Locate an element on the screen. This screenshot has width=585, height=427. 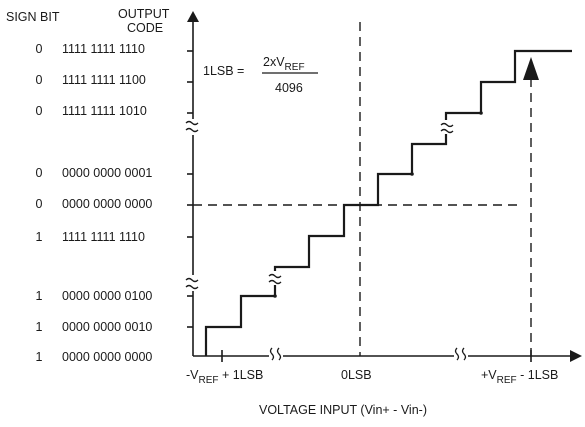
formula-numerator-main: 2xV is located at coordinates (274, 62).